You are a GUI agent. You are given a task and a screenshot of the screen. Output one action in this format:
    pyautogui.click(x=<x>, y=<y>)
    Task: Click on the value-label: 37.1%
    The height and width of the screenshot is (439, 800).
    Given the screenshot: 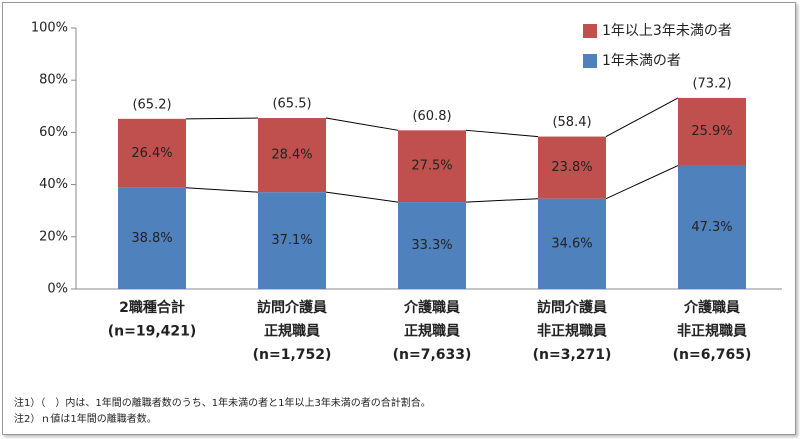 What is the action you would take?
    pyautogui.click(x=291, y=240)
    